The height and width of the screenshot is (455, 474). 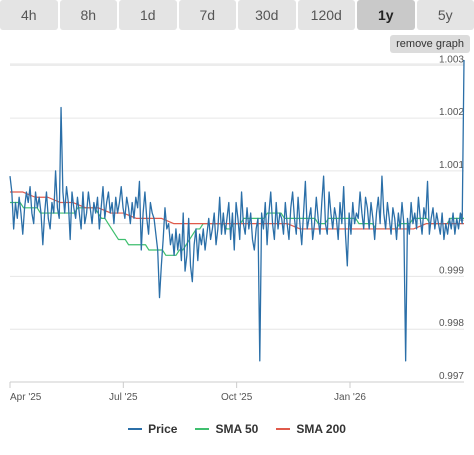 I want to click on y-tick-label: 0.999, so click(x=451, y=270).